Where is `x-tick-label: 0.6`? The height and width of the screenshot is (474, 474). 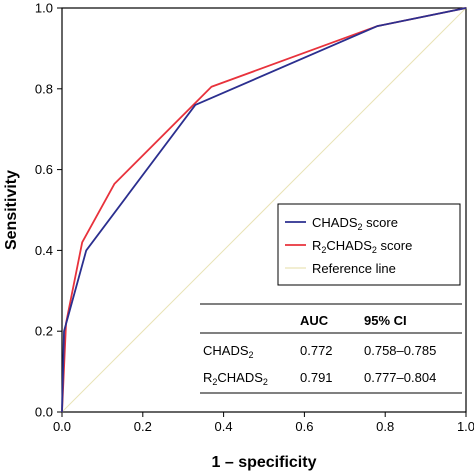
x-tick-label: 0.6 is located at coordinates (304, 426).